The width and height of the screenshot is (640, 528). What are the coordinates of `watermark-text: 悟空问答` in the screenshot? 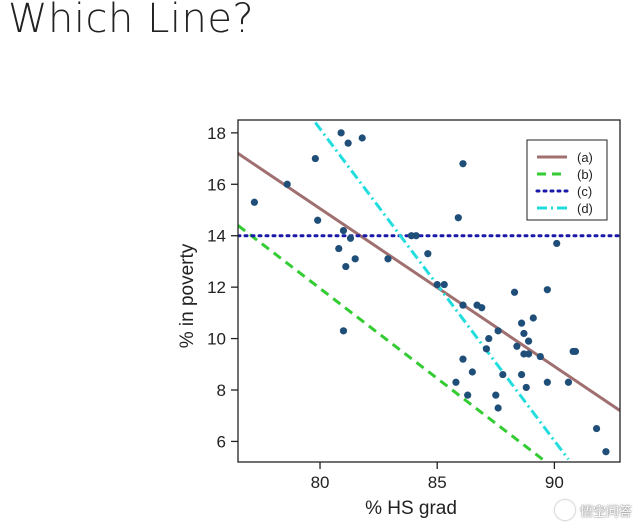 It's located at (605, 512).